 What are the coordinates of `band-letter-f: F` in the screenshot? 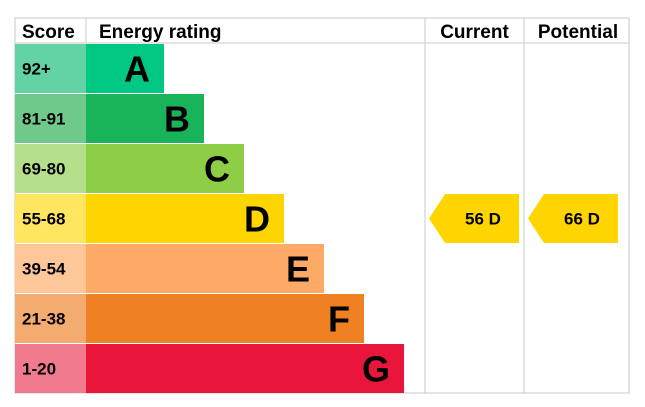 It's located at (339, 319).